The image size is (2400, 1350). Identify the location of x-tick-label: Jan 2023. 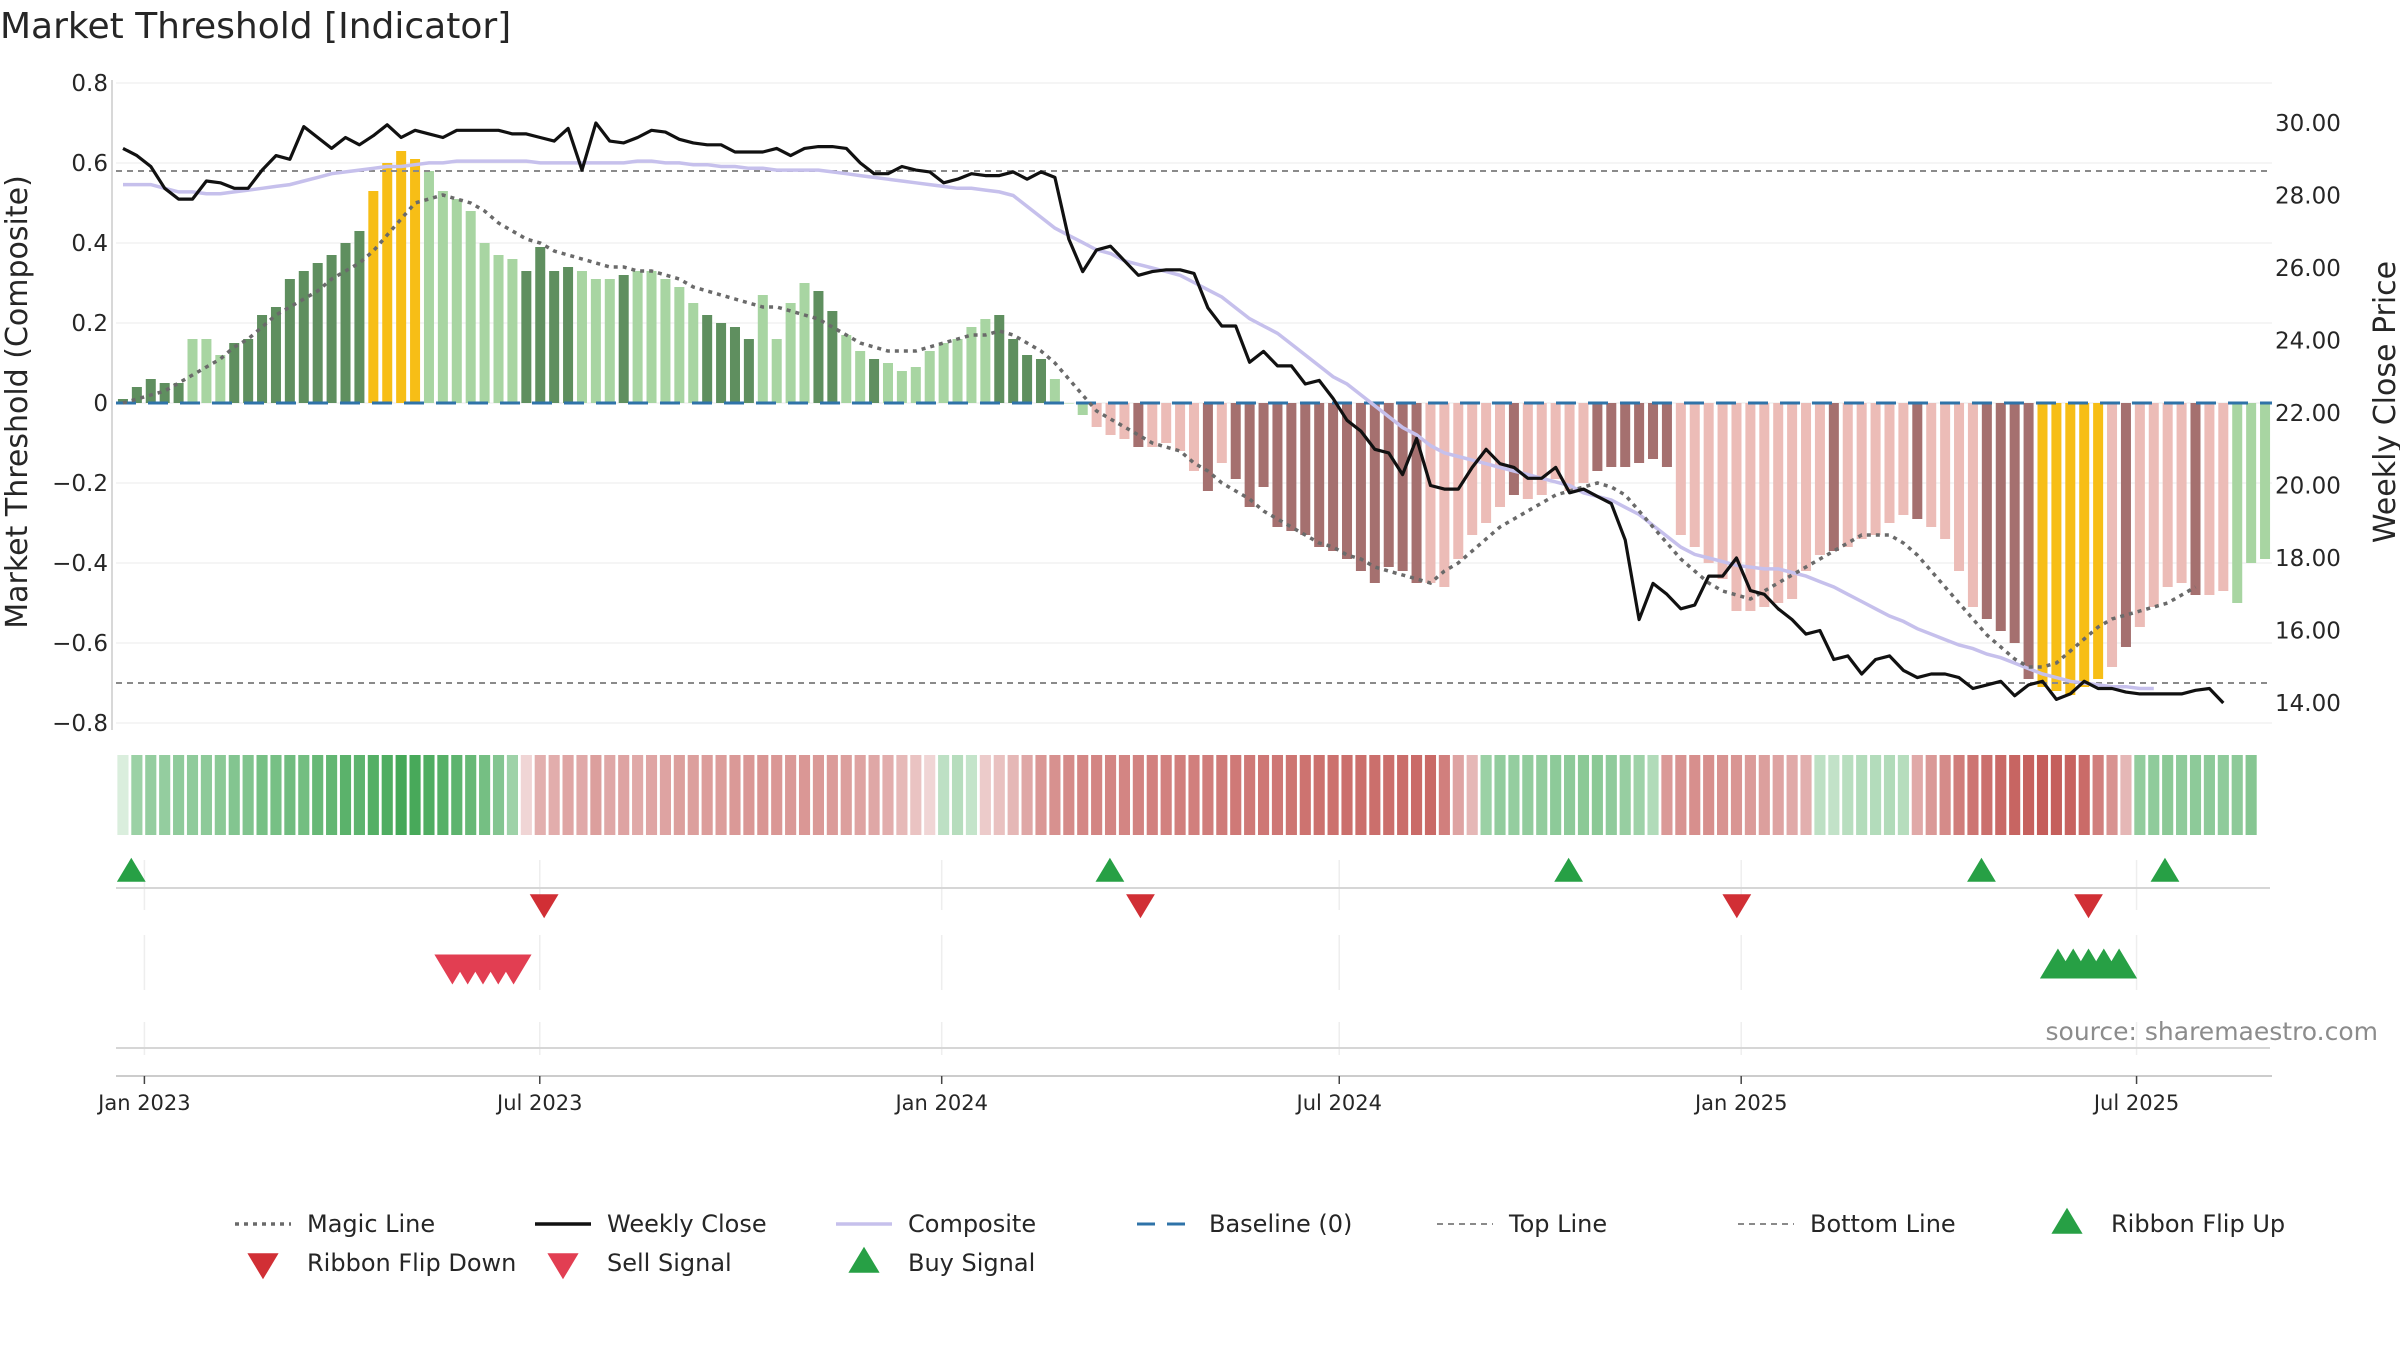
(143, 1103).